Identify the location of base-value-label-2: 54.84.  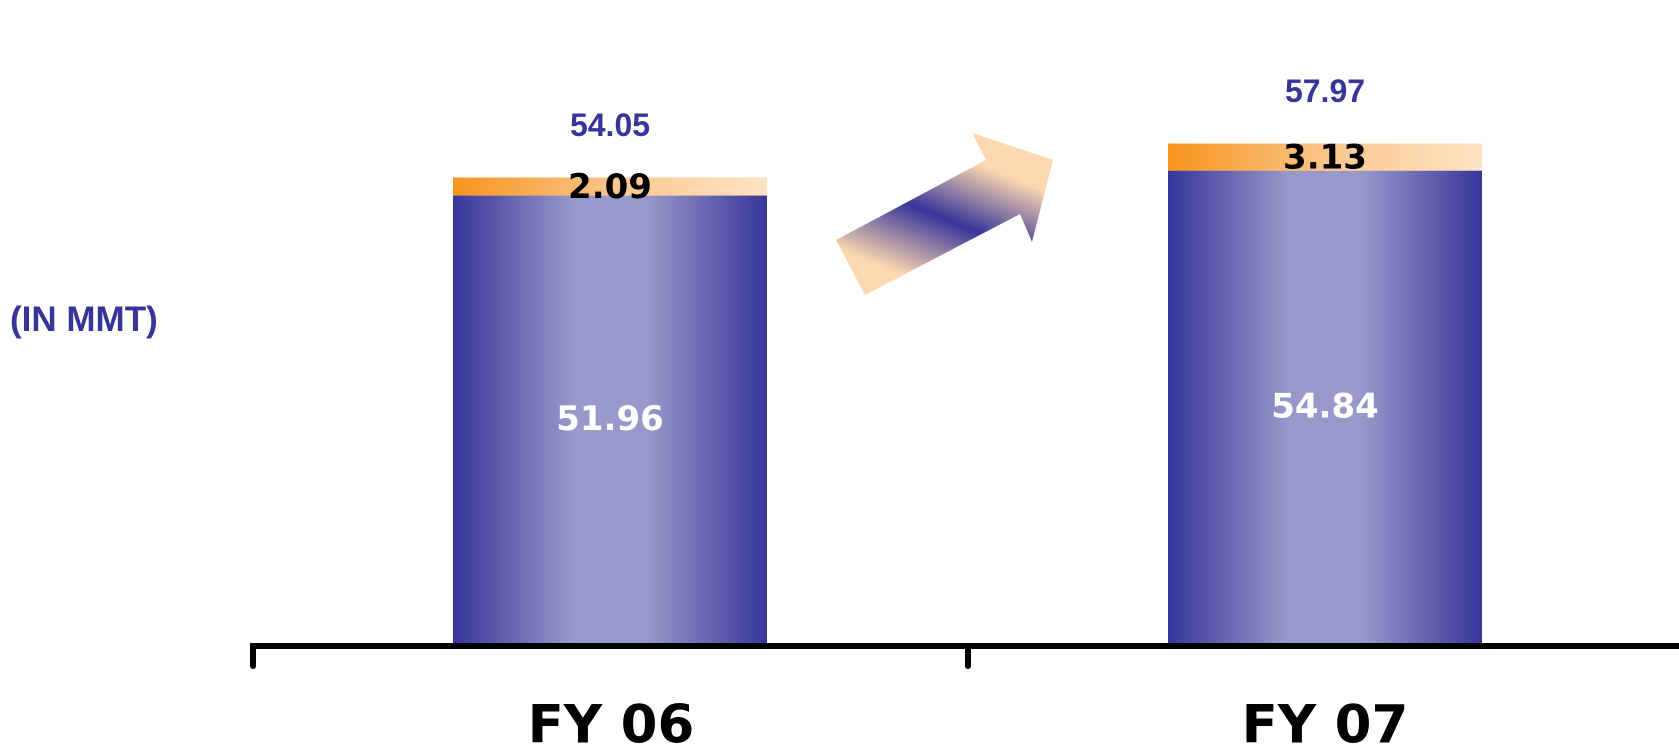
(1325, 406).